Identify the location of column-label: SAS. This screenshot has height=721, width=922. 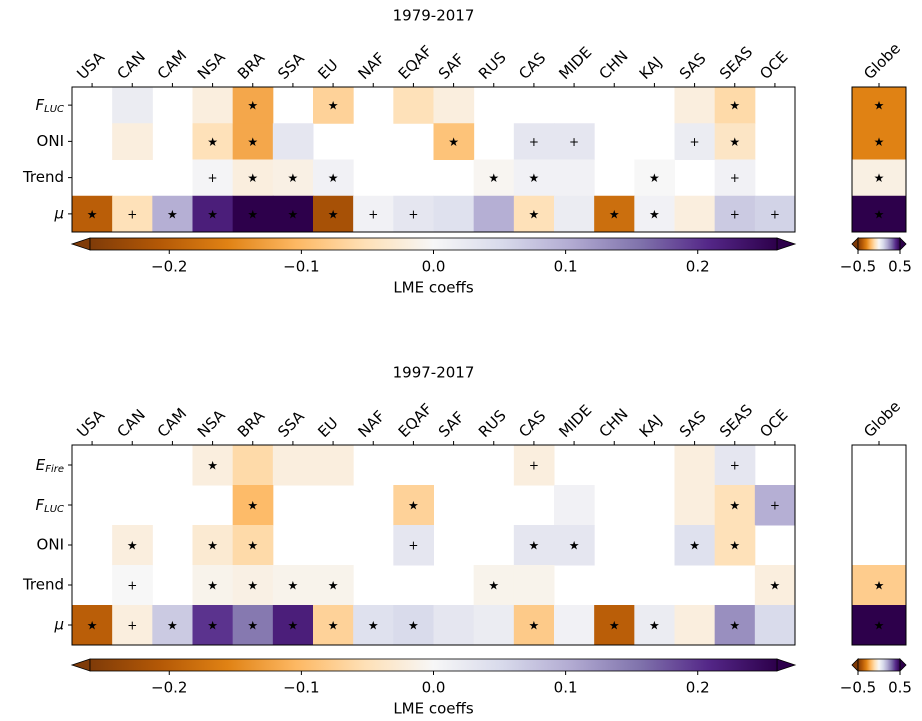
(693, 424).